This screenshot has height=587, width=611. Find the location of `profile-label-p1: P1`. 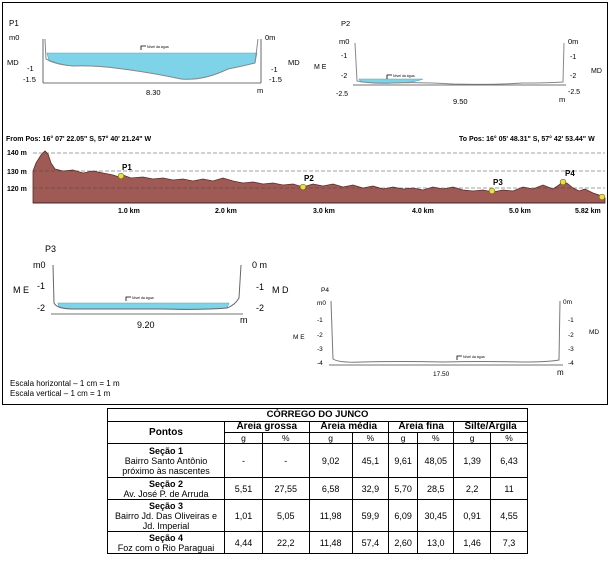

profile-label-p1: P1 is located at coordinates (127, 167).